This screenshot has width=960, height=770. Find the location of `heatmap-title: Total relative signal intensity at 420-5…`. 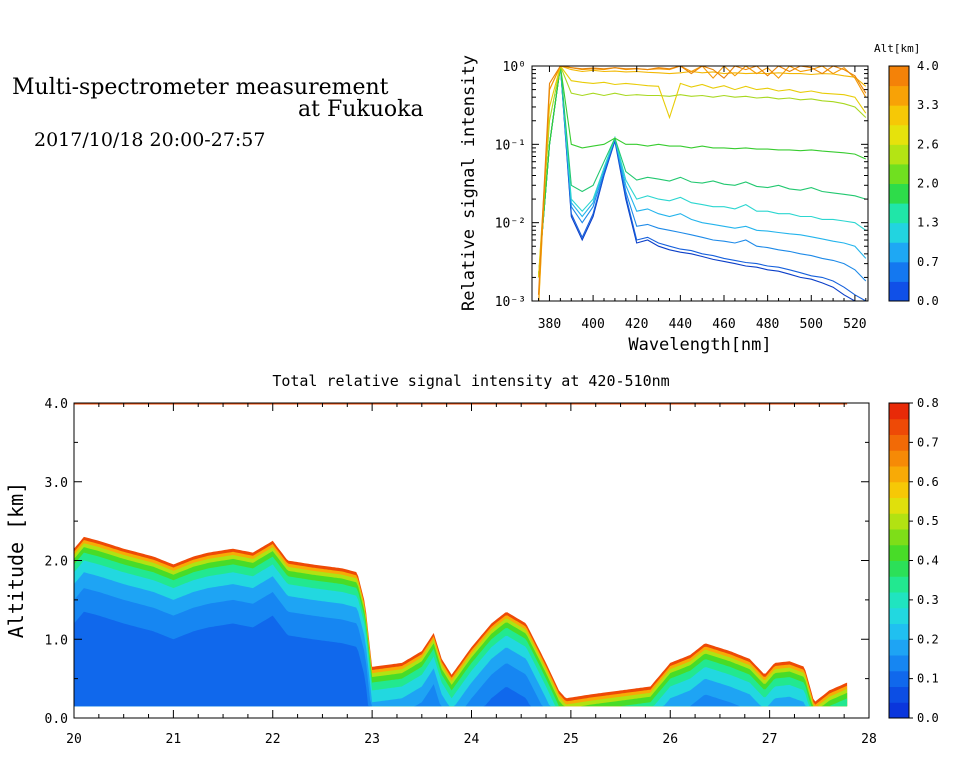

heatmap-title: Total relative signal intensity at 420-5… is located at coordinates (470, 381).